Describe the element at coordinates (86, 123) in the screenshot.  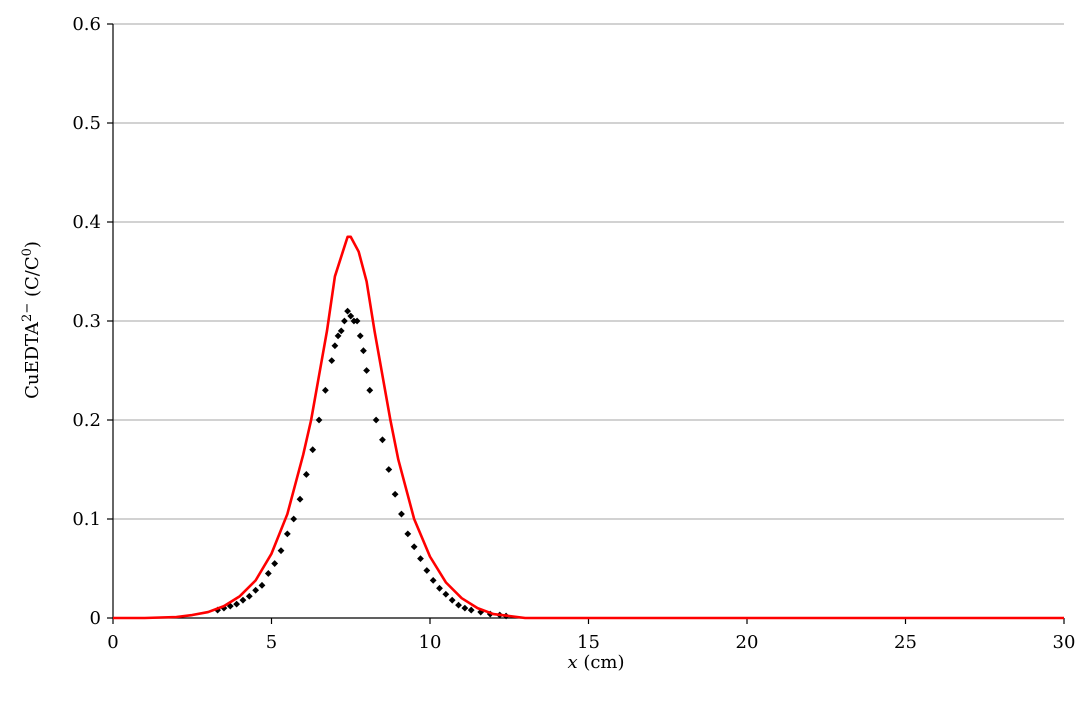
I see `y-tick-label: 0.5` at that location.